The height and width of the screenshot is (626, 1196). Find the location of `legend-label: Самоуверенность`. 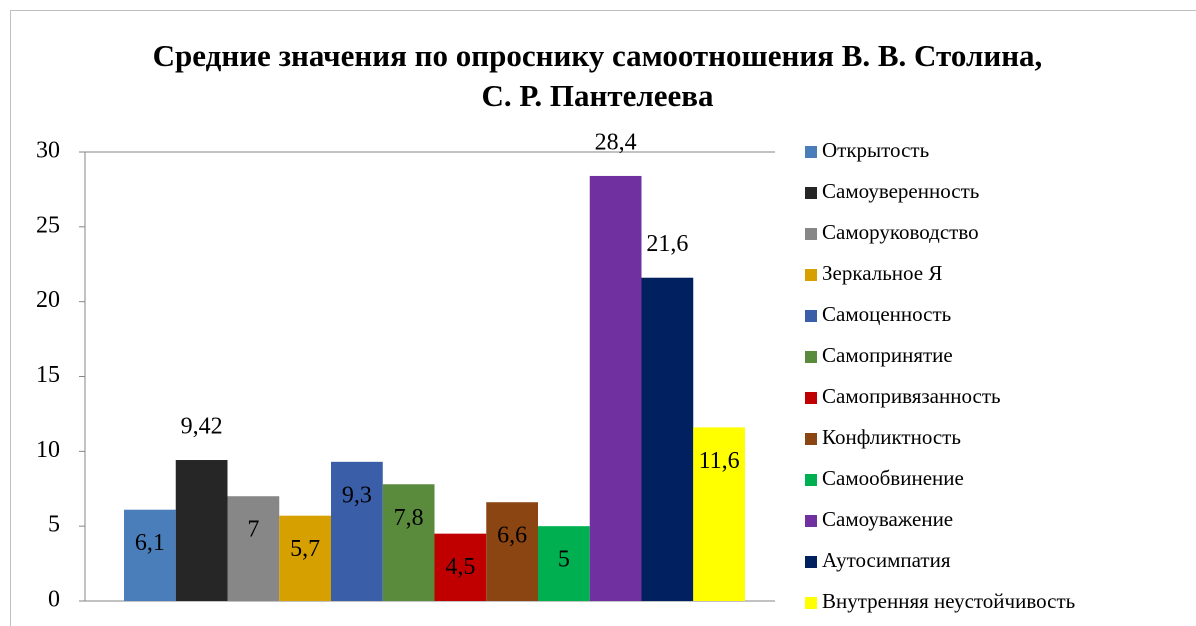

legend-label: Самоуверенность is located at coordinates (900, 191).